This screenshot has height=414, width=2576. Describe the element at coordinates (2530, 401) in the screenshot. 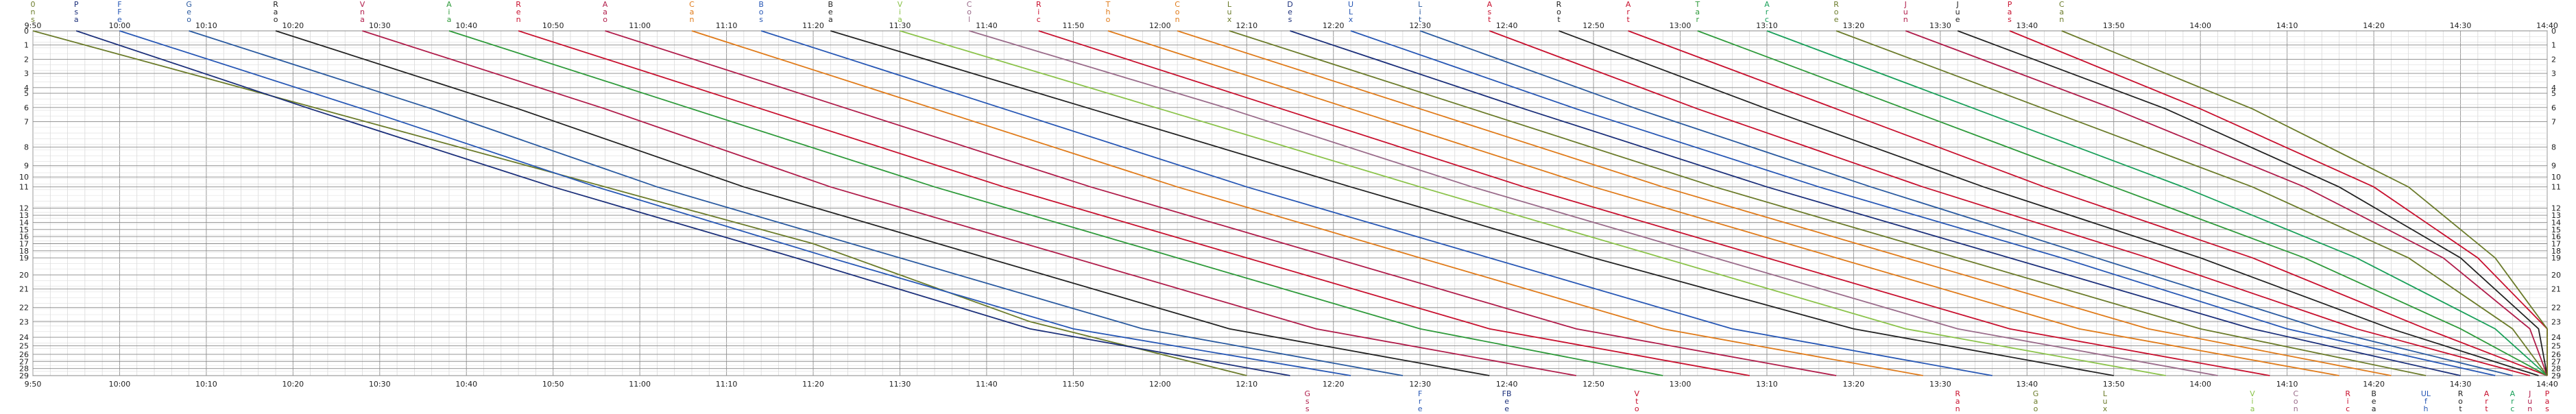

I see `train-code-bottom: u` at that location.